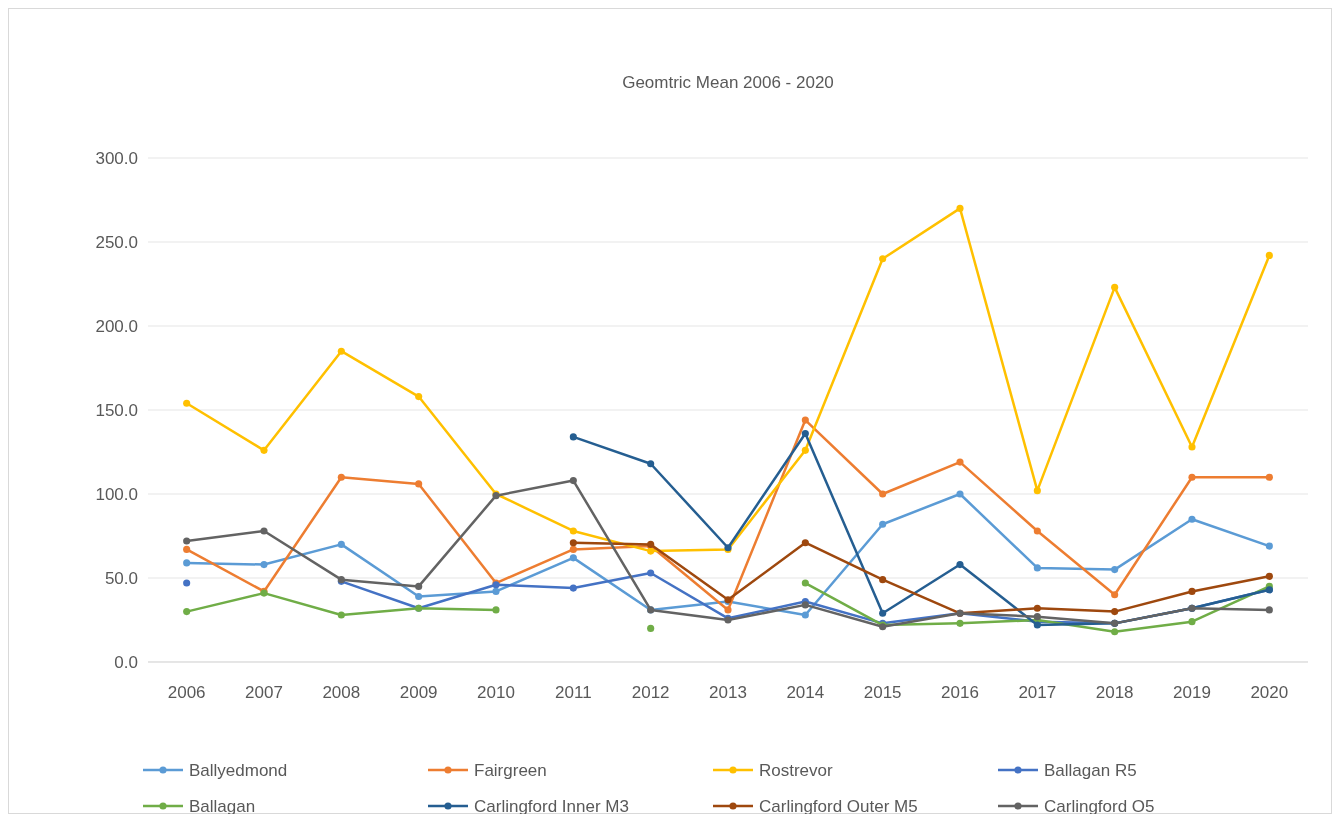 This screenshot has width=1340, height=822. Describe the element at coordinates (960, 692) in the screenshot. I see `x-tick-label: 2016` at that location.